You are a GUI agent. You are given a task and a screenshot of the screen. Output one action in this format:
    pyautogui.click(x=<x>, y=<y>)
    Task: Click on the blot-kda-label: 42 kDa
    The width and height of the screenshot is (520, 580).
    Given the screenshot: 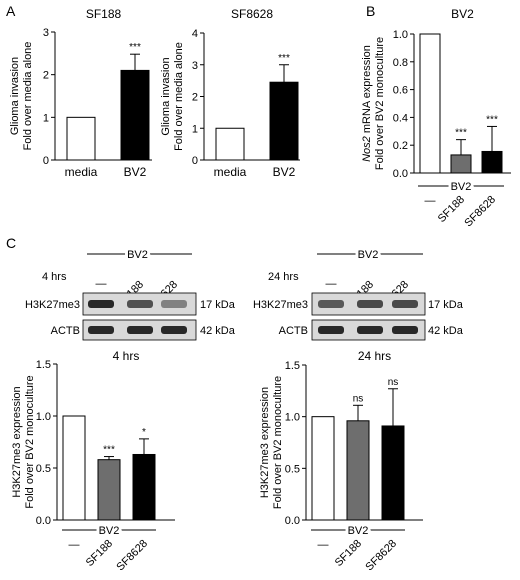 What is the action you would take?
    pyautogui.click(x=446, y=331)
    